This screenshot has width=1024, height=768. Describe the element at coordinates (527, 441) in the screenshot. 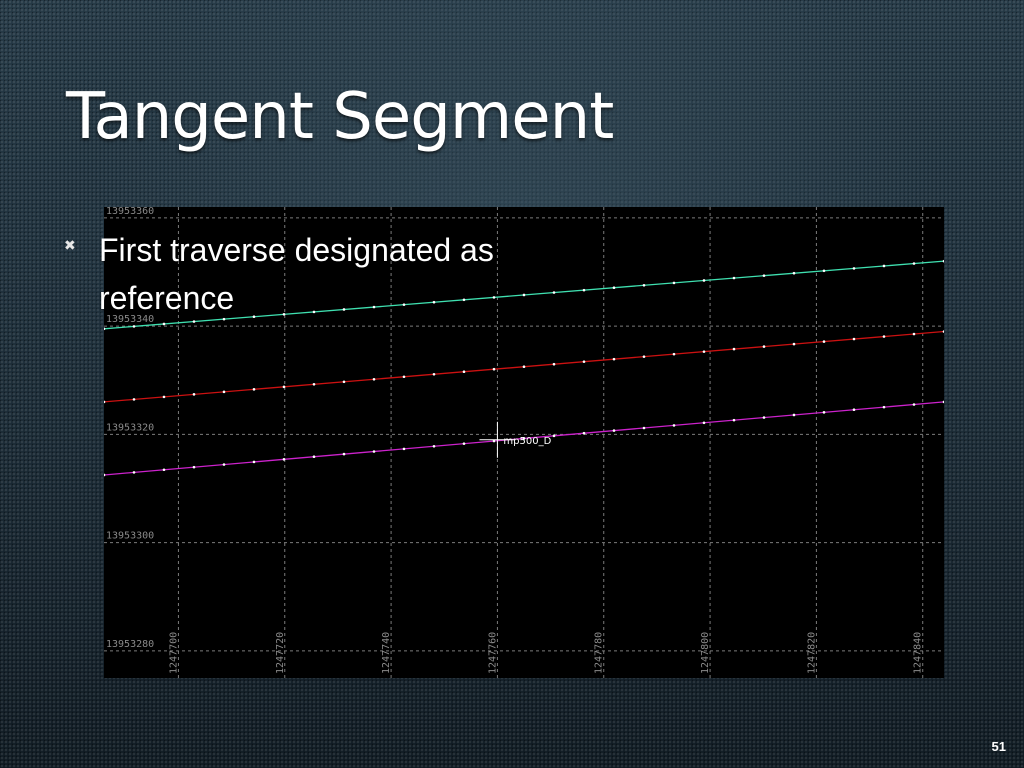

I see `marker-label: mp500_D` at that location.